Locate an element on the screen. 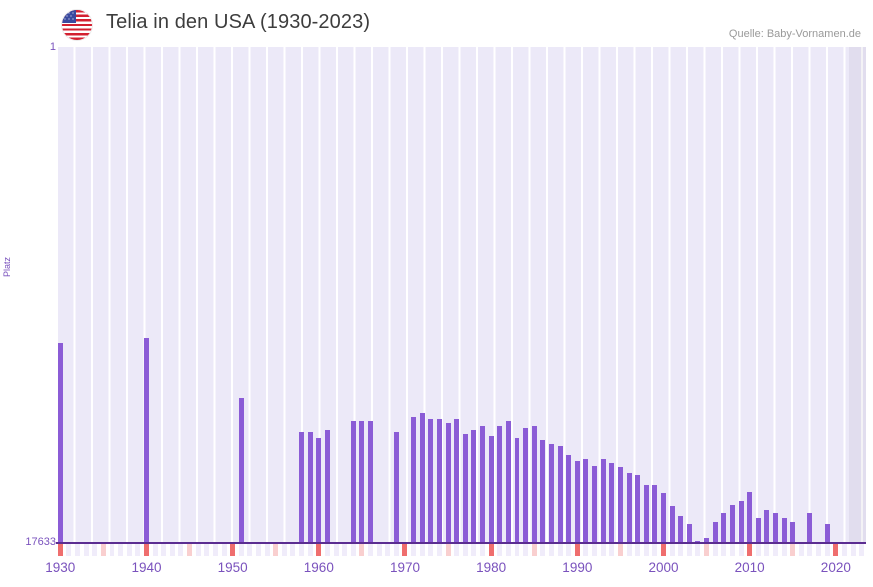 This screenshot has height=587, width=873. x-tick-1993 is located at coordinates (603, 550).